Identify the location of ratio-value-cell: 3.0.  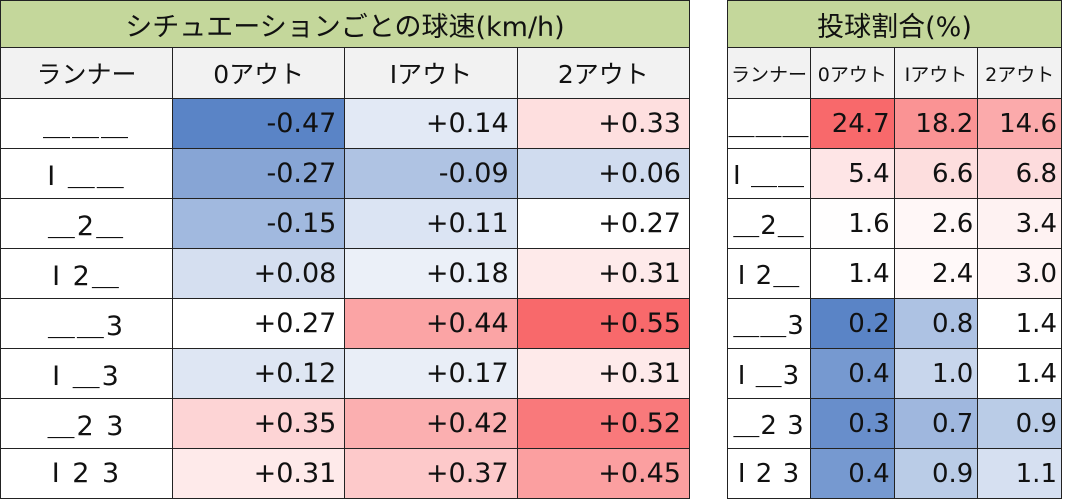
(1019, 273).